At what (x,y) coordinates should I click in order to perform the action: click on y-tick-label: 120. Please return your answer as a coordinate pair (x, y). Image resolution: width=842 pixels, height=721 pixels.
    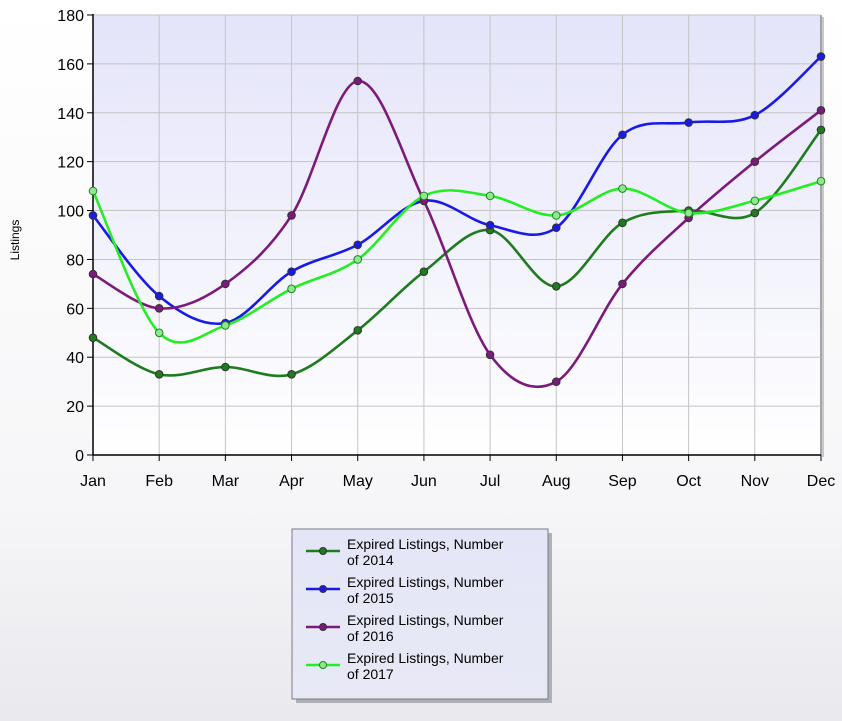
    Looking at the image, I should click on (70, 163).